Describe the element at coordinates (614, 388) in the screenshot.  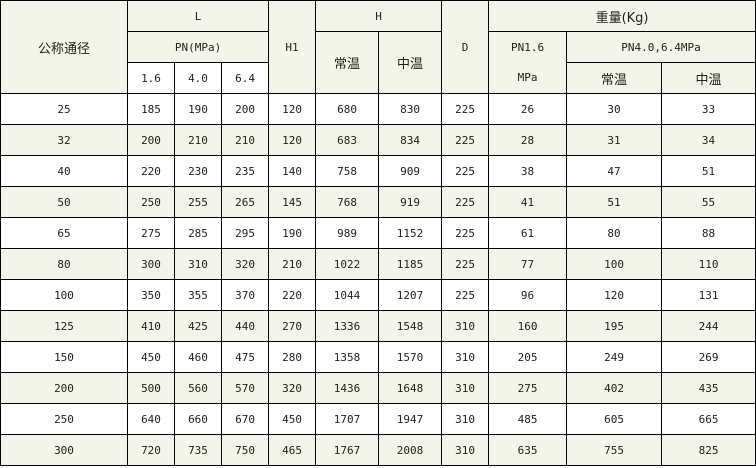
I see `cell-weight-normal: 402` at that location.